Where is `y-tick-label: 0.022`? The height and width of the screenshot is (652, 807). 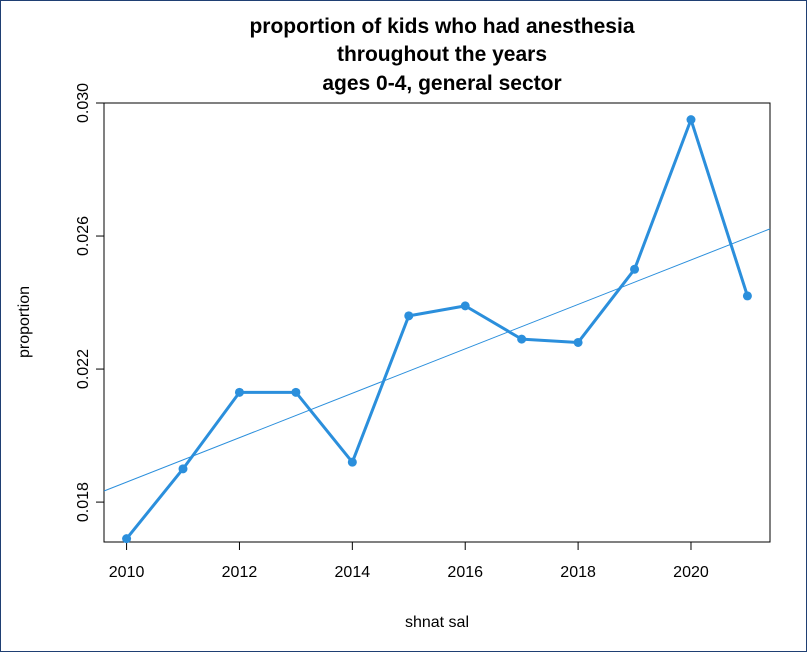 y-tick-label: 0.022 is located at coordinates (83, 369).